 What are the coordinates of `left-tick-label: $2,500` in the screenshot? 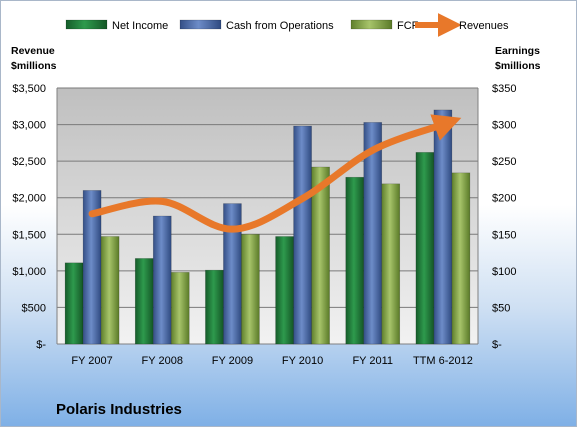 It's located at (29, 162).